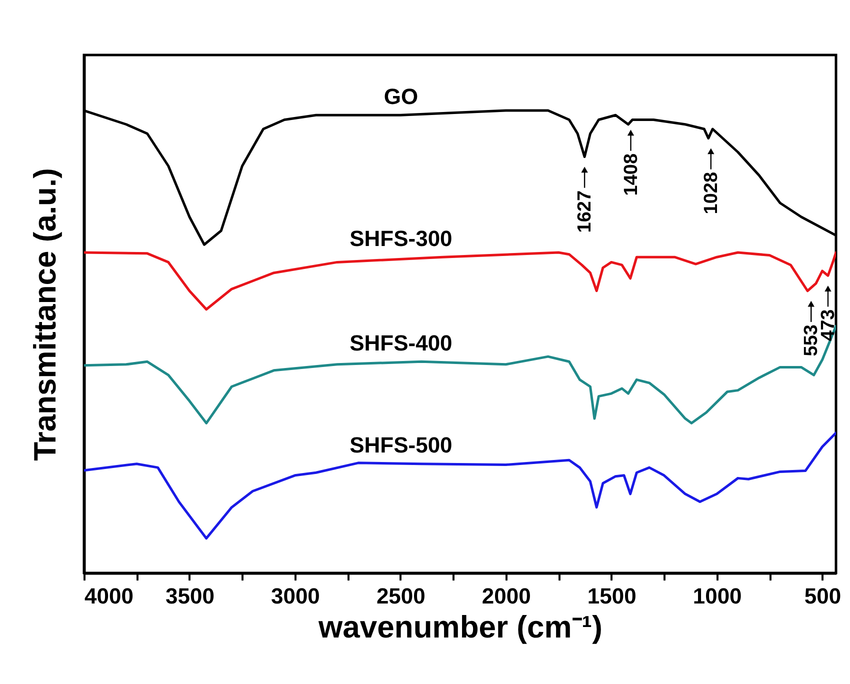 The image size is (850, 684). What do you see at coordinates (611, 596) in the screenshot?
I see `x-tick-label: 1500` at bounding box center [611, 596].